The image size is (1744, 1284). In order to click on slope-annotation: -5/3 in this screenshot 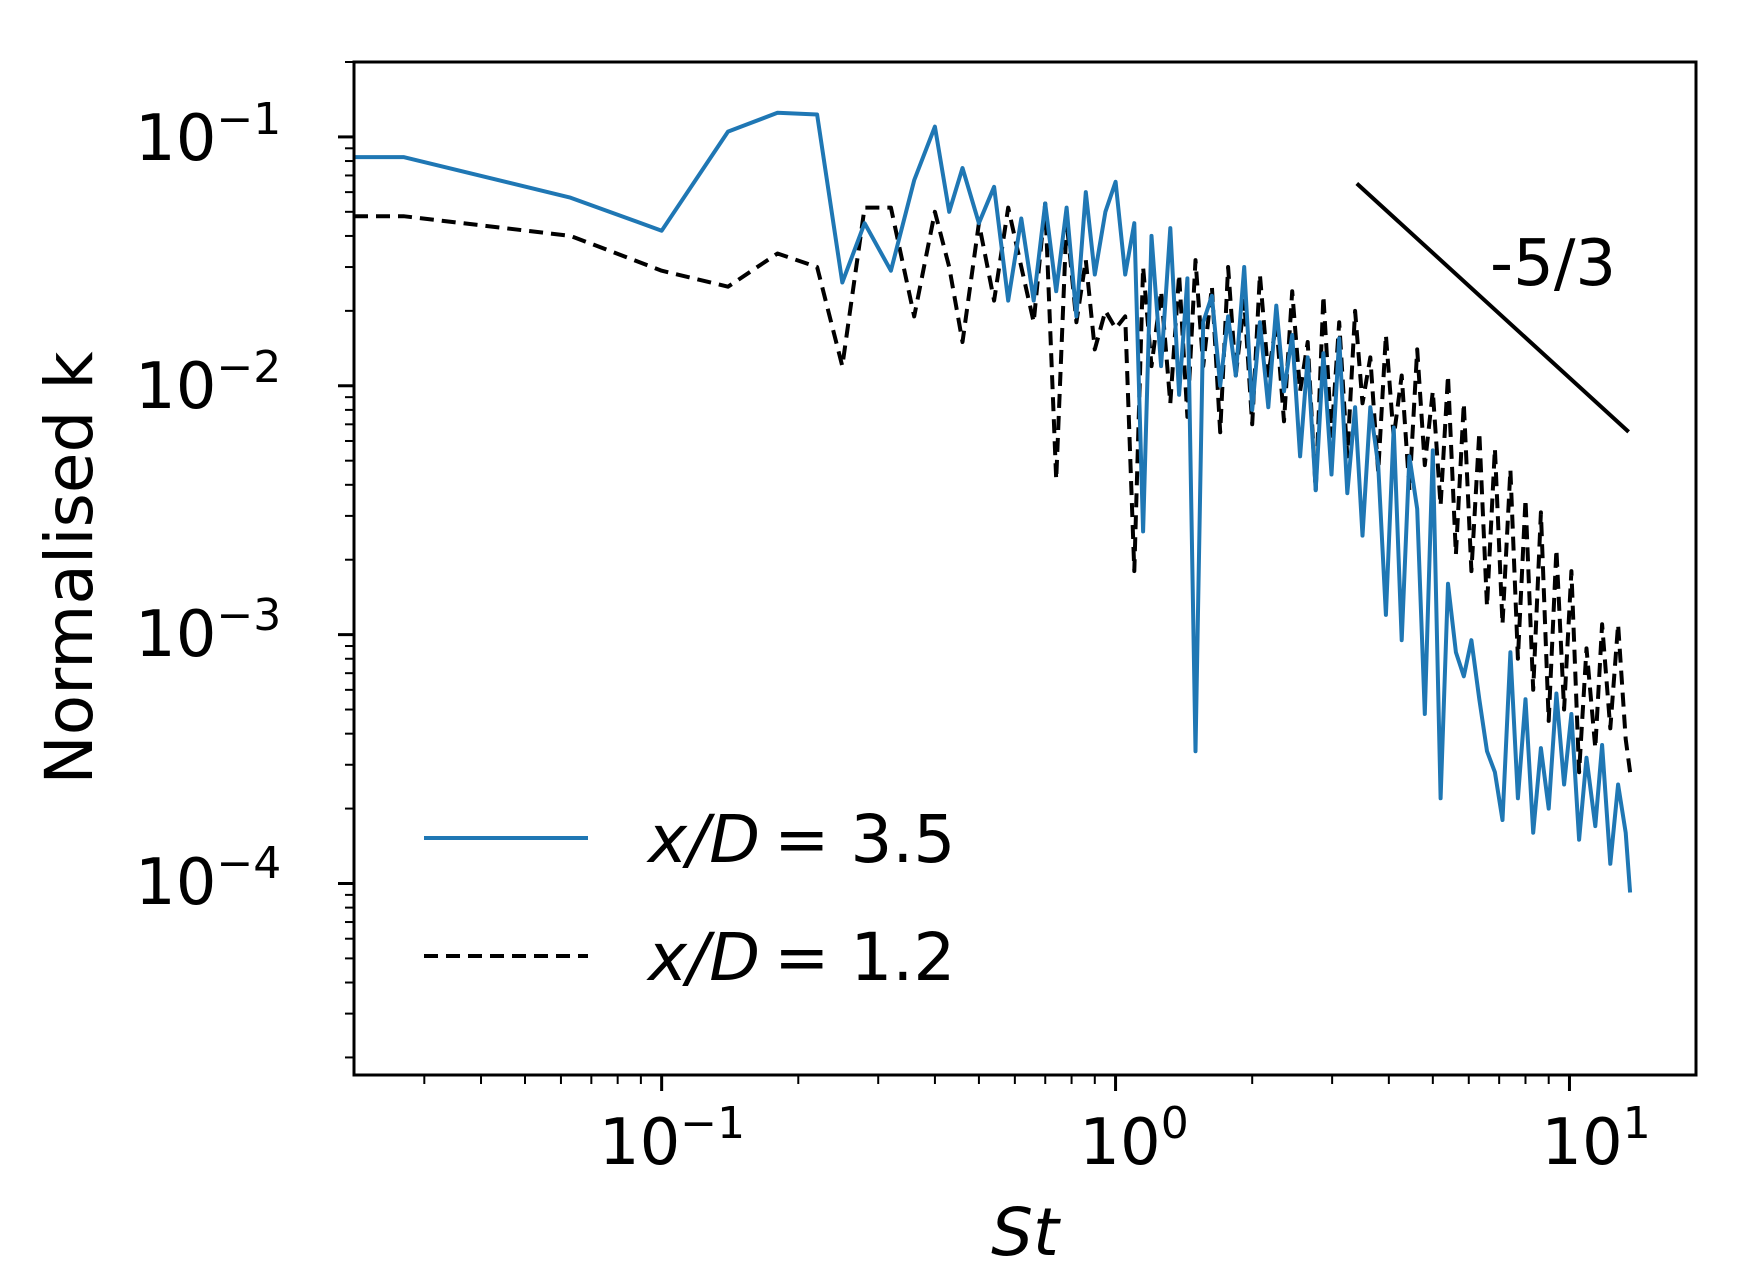, I will do `click(1553, 264)`.